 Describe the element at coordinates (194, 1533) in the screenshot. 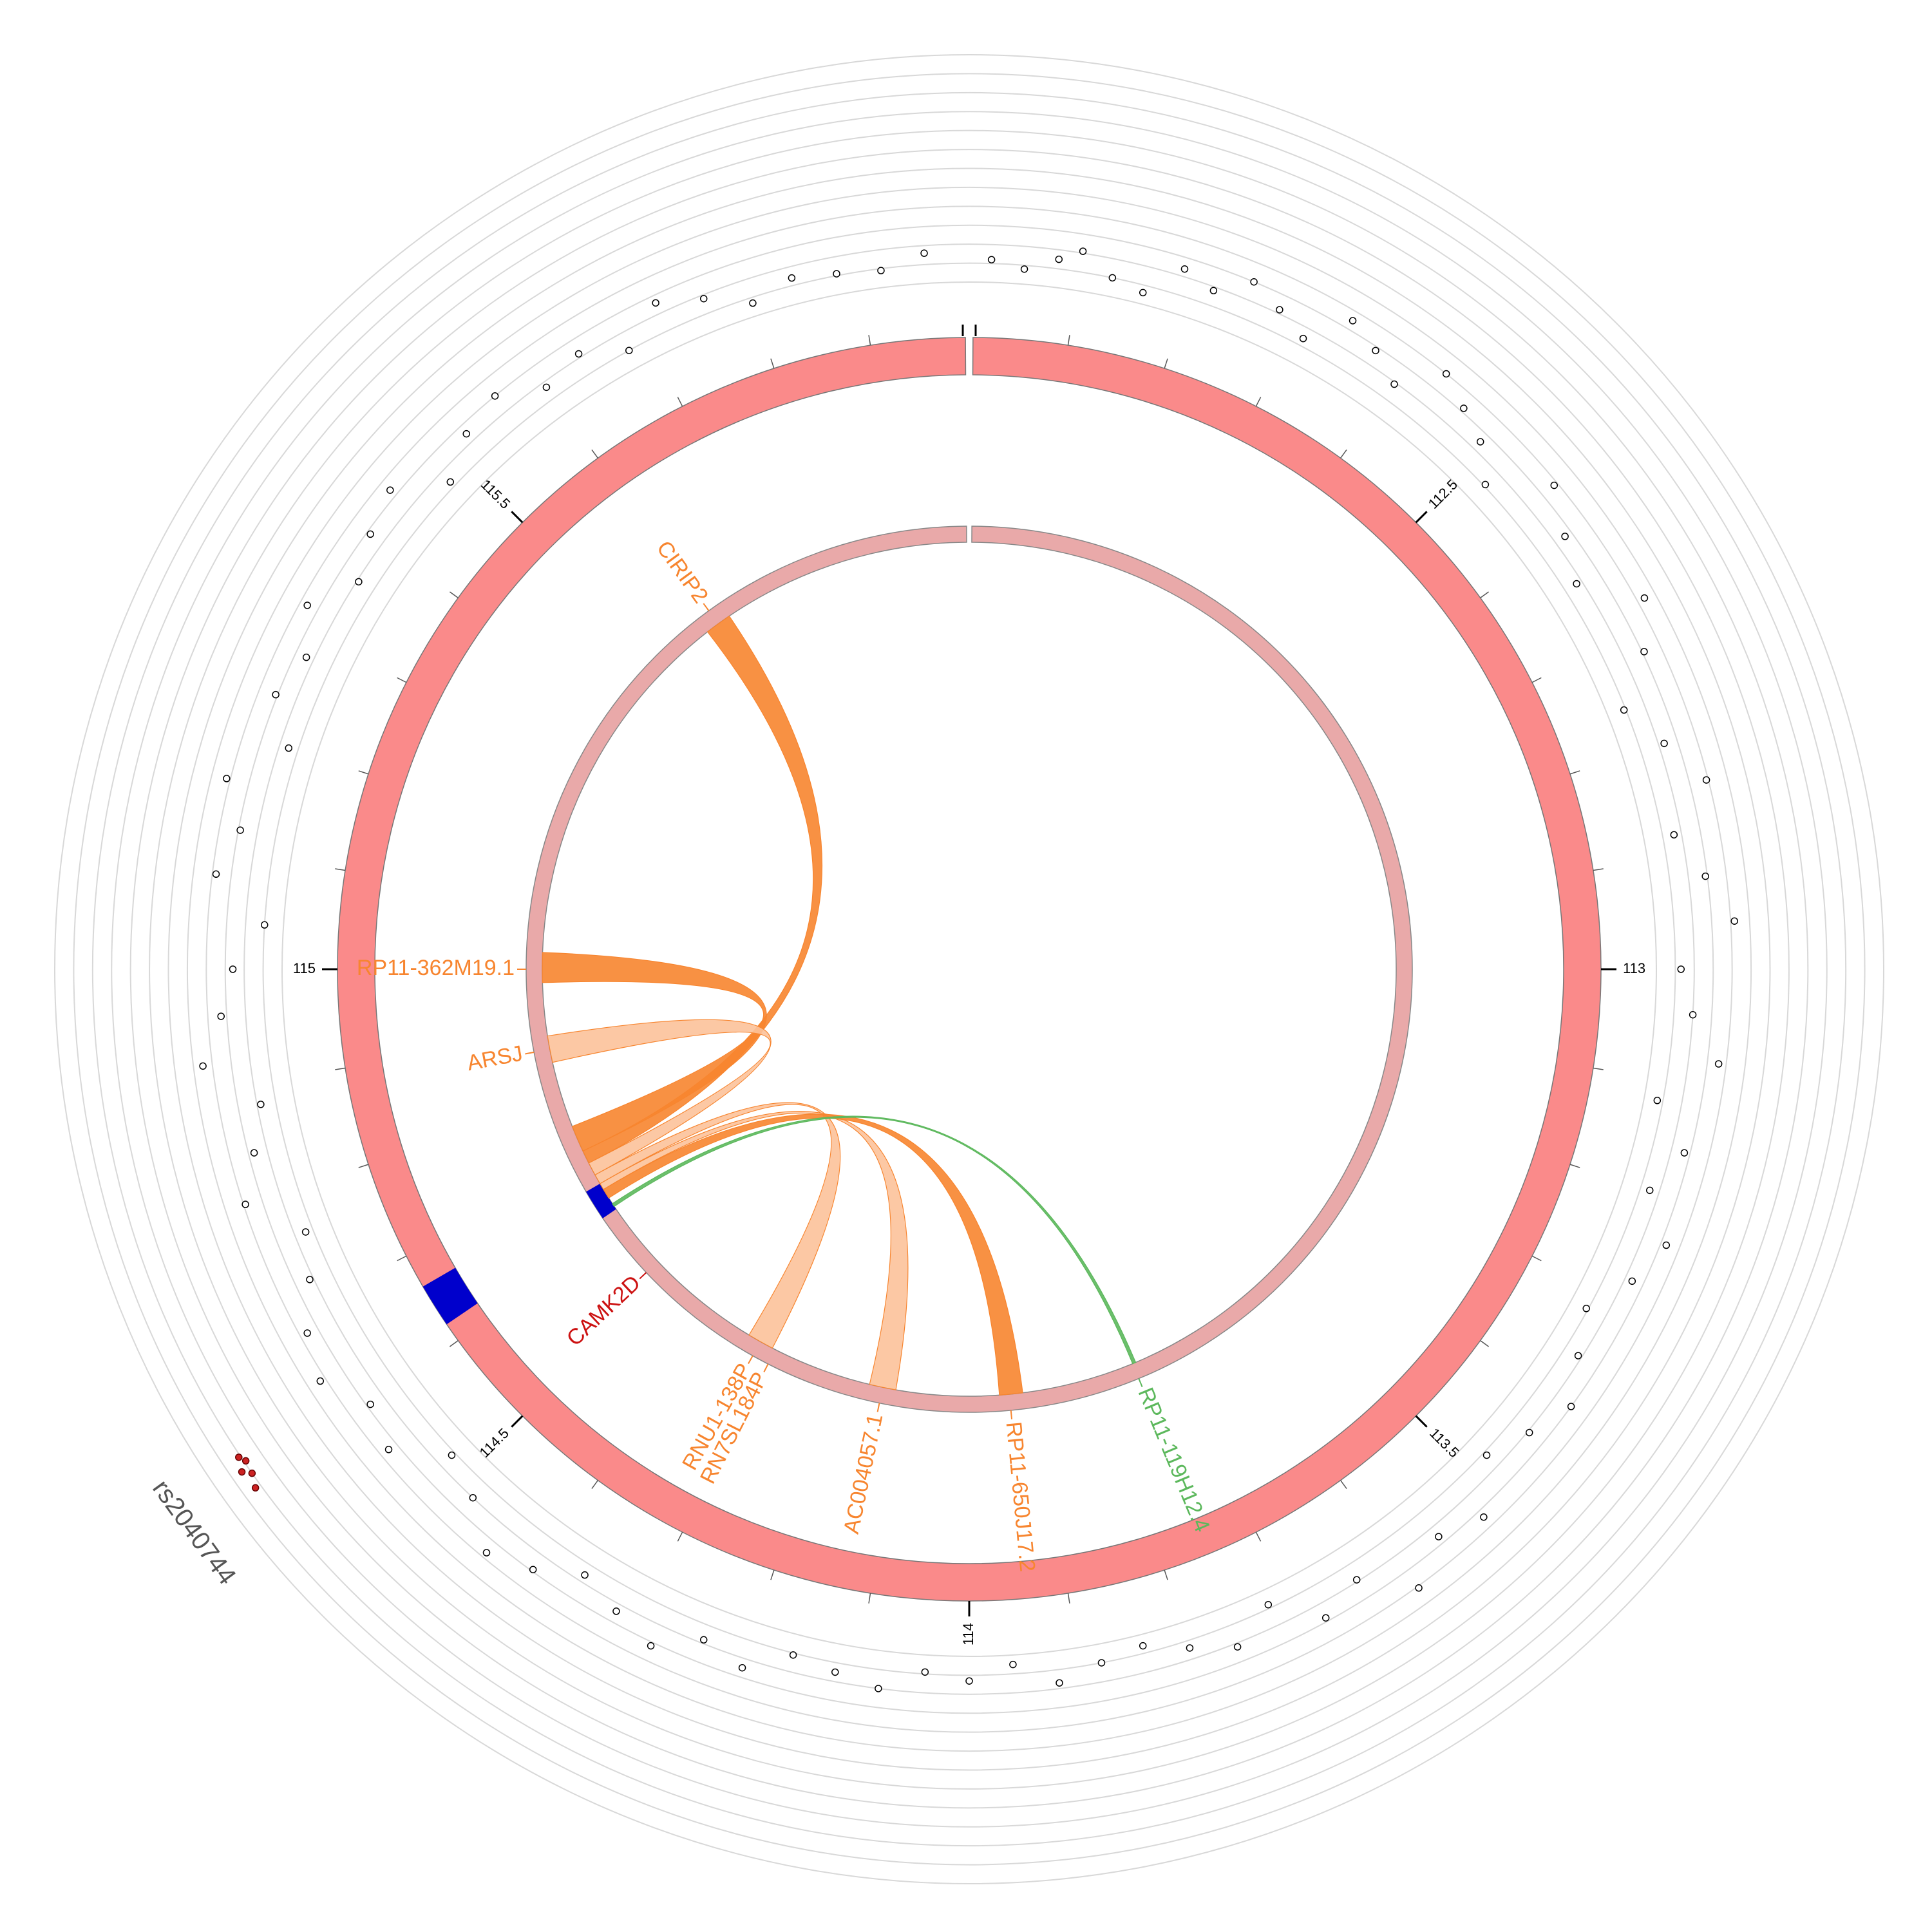

I see `snp-annotation: rs2040744` at that location.